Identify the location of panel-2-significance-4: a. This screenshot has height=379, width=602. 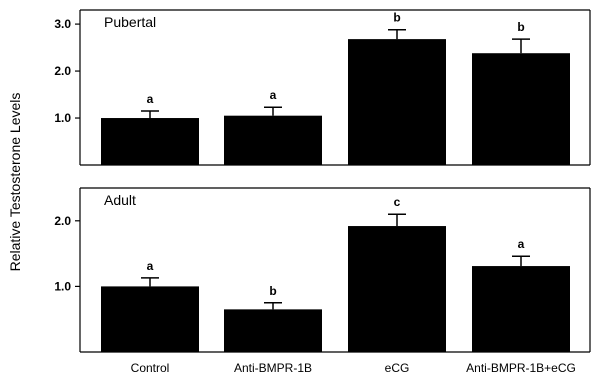
(521, 244).